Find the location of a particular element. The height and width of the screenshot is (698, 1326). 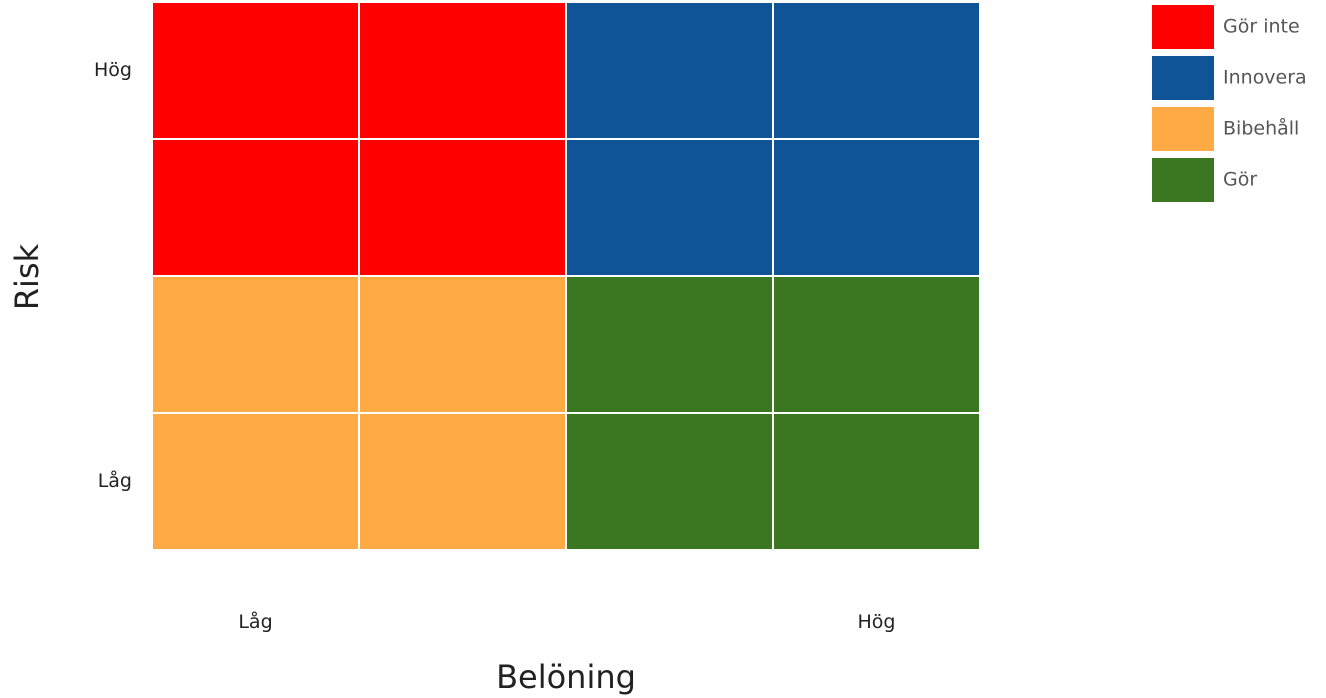

legend-item: Gör inte is located at coordinates (1226, 27).